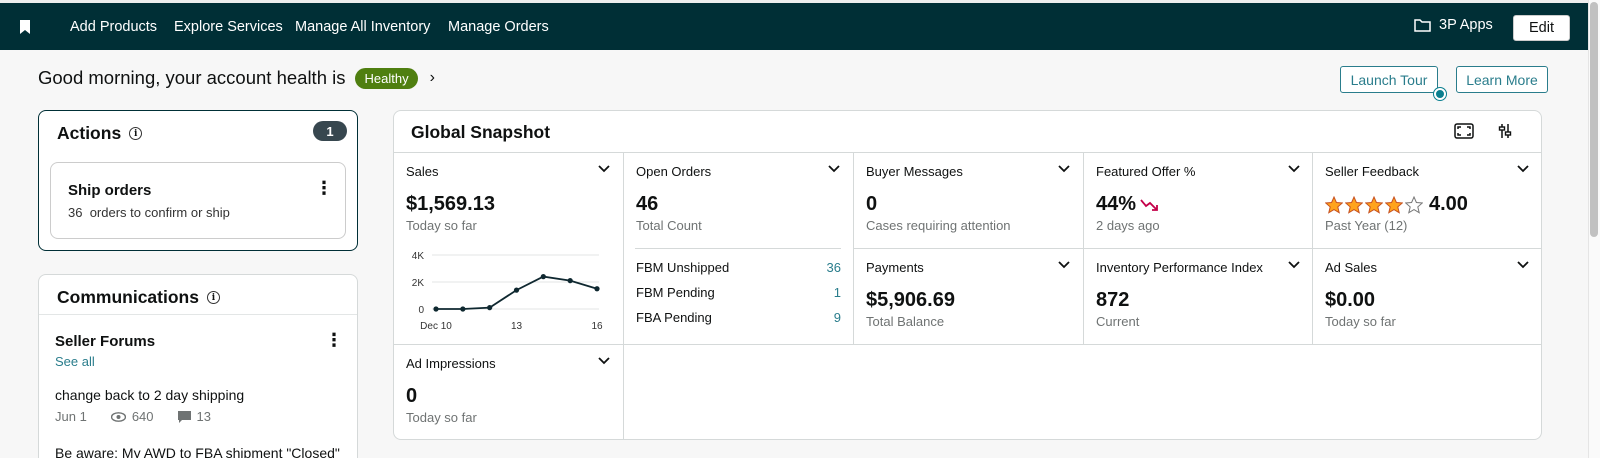 This screenshot has height=458, width=1600. I want to click on seller-feedback-sub: Past Year (12), so click(1366, 225).